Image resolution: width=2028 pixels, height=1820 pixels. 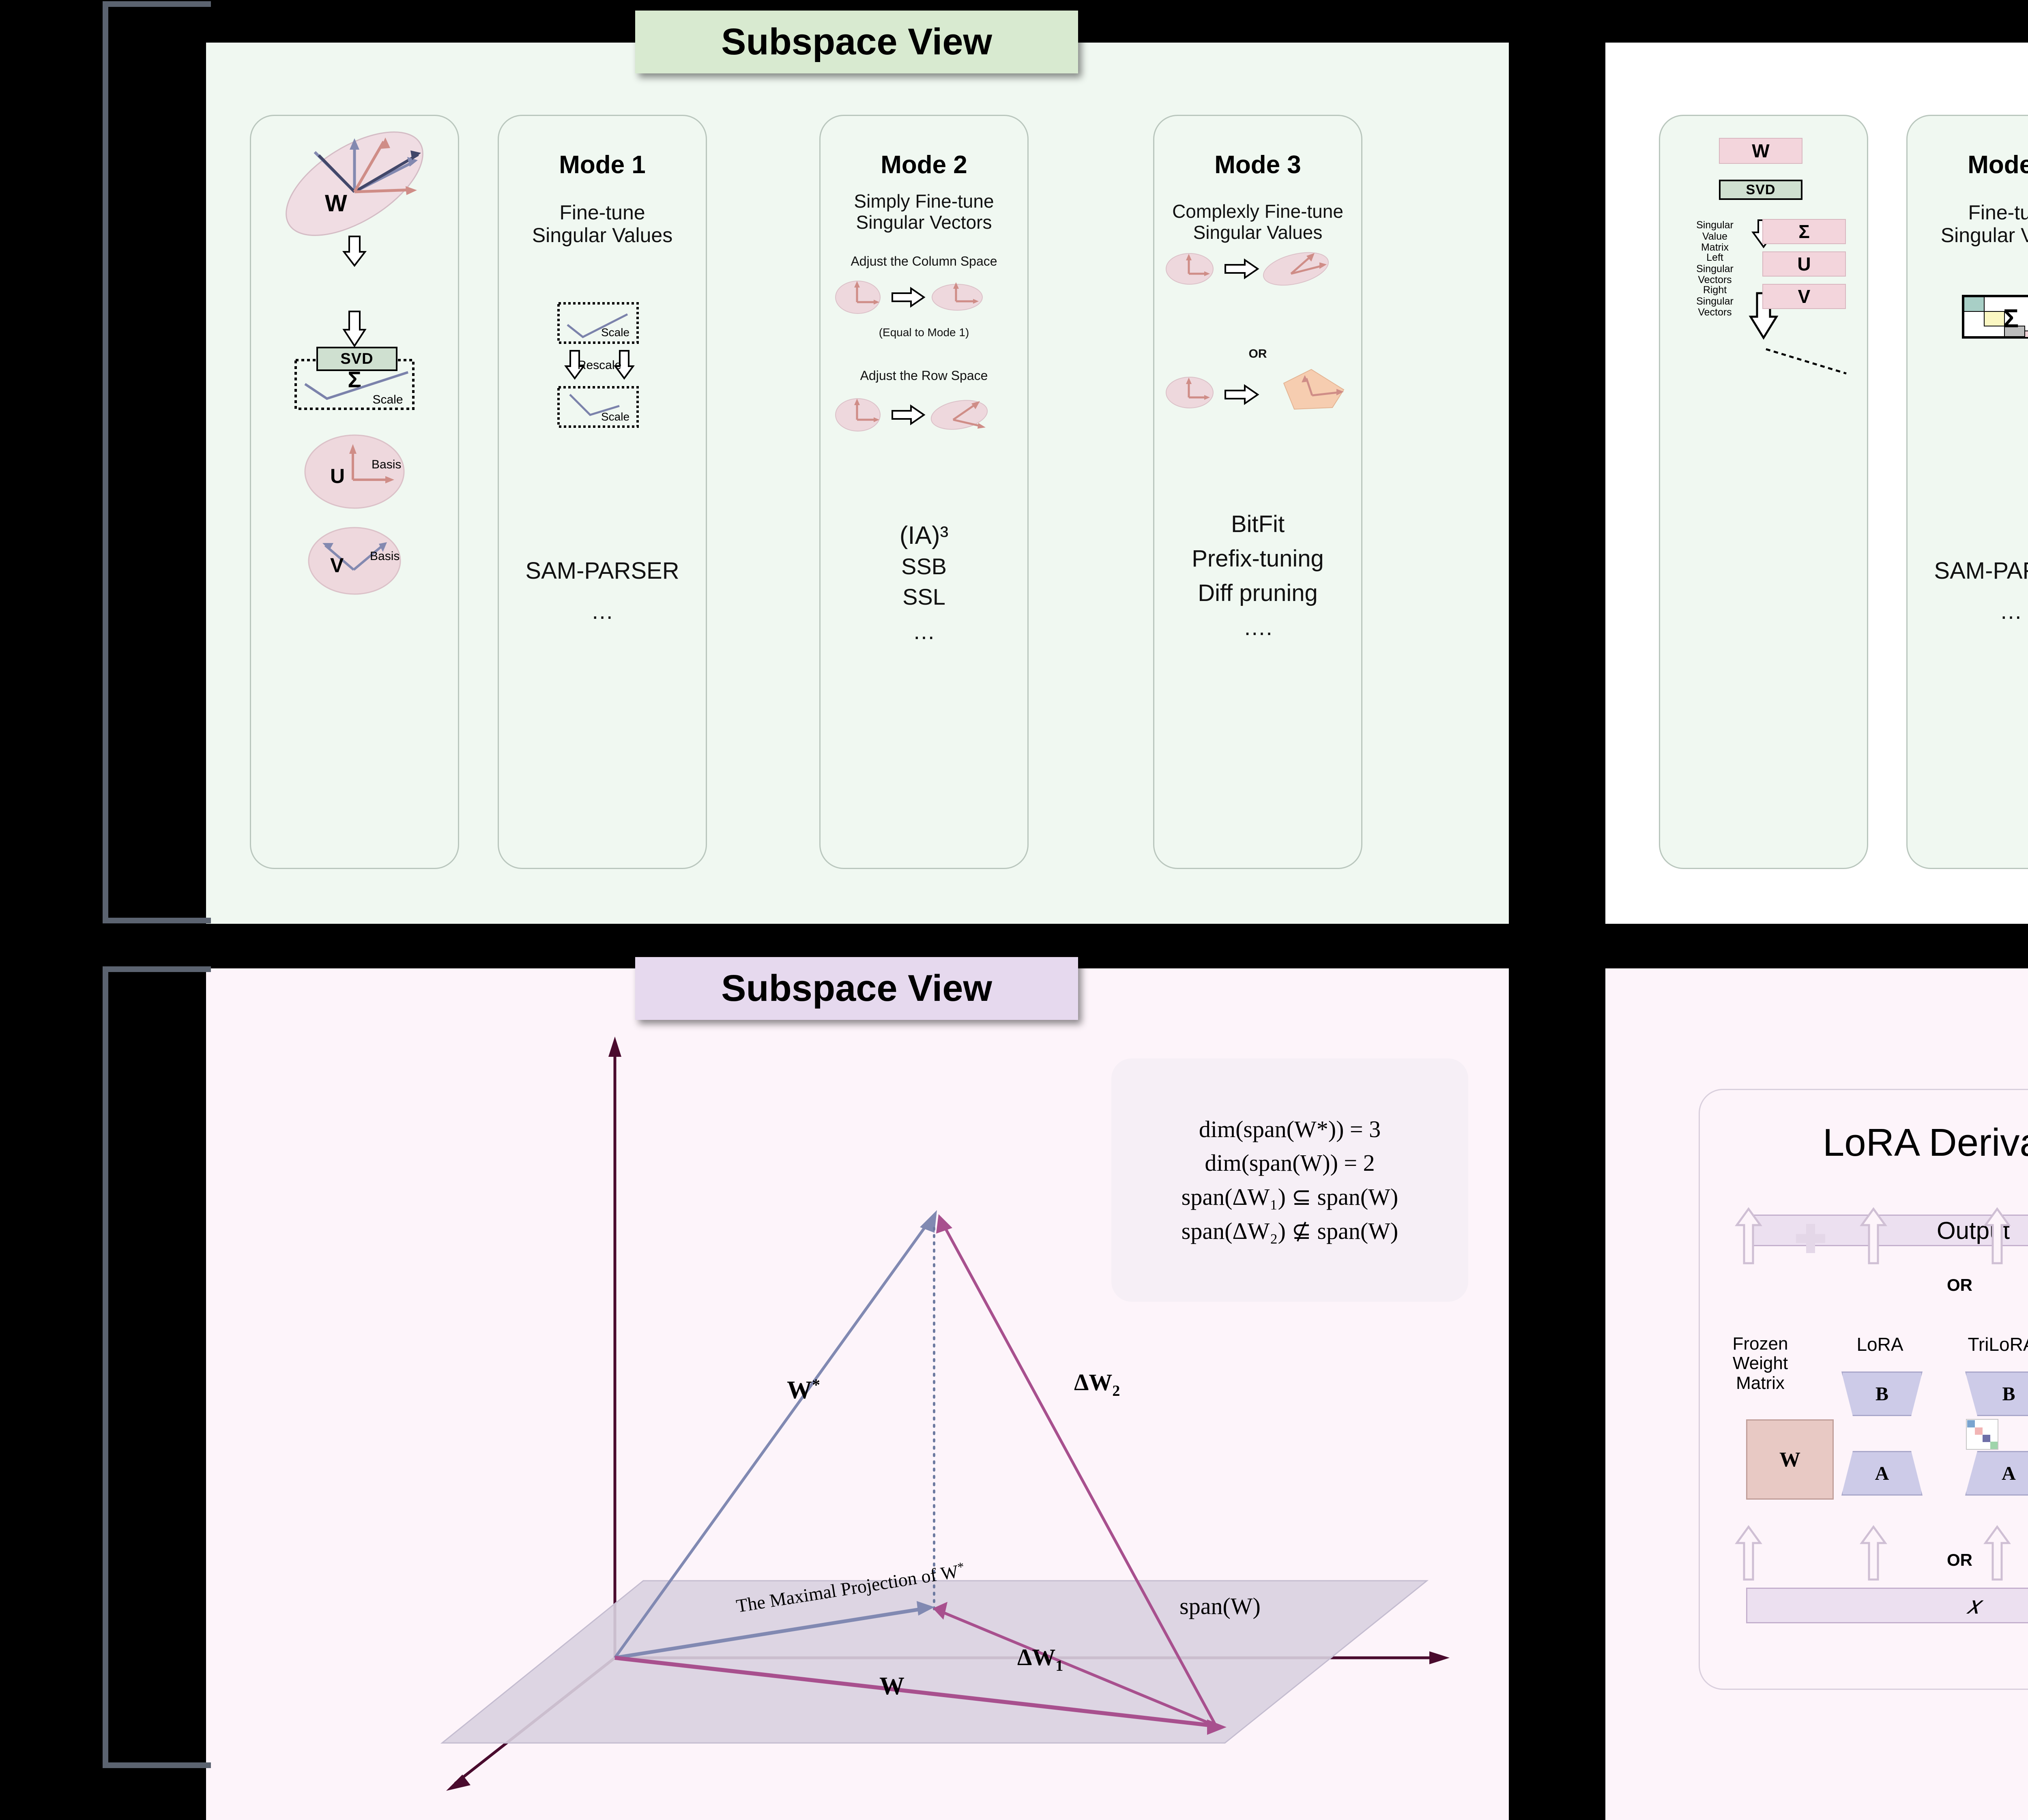 I want to click on label-left-singular-vectors: Left Singular Vectors, so click(x=1715, y=269).